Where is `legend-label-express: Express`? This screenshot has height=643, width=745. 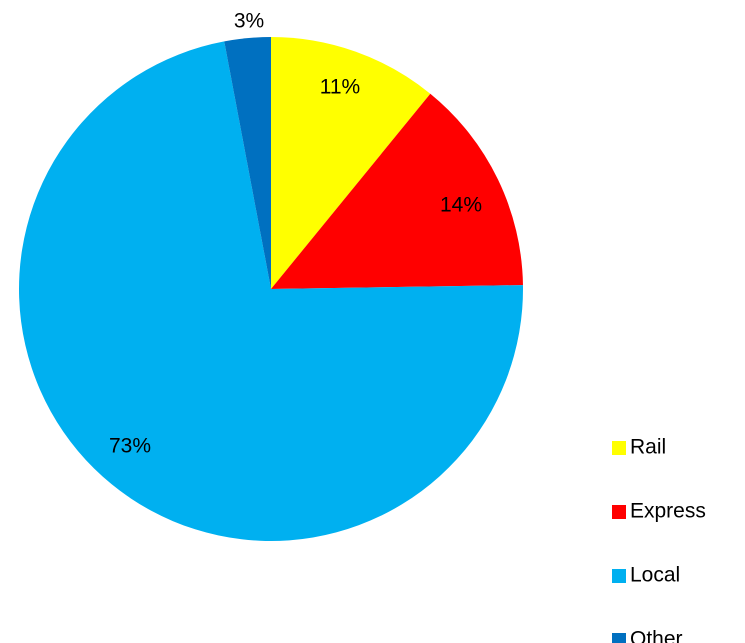
legend-label-express: Express is located at coordinates (668, 511).